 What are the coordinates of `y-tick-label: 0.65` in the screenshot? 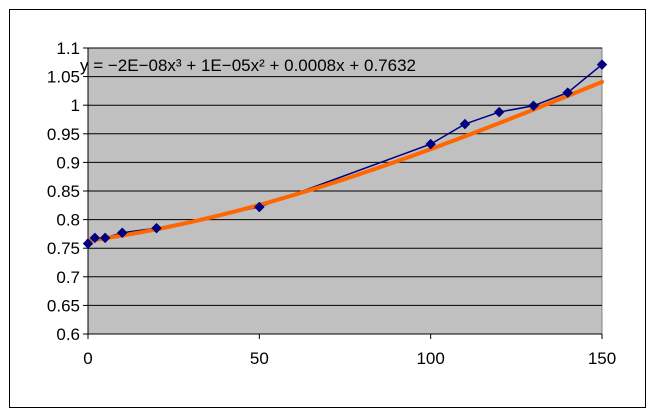 It's located at (63, 305).